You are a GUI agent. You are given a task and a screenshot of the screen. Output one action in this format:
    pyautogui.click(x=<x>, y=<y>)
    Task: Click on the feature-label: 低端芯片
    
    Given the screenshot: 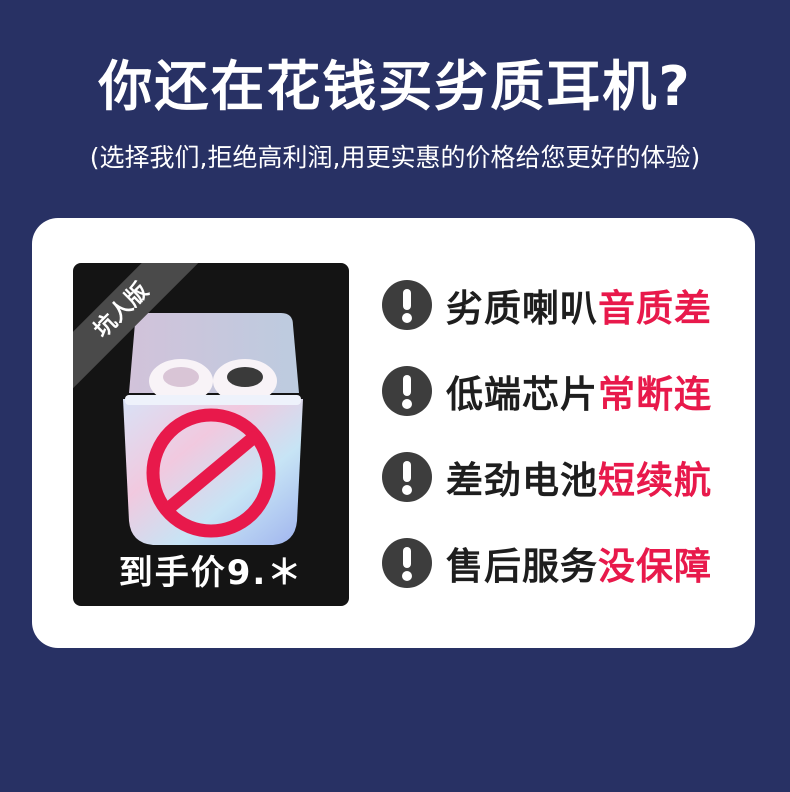 What is the action you would take?
    pyautogui.click(x=522, y=394)
    